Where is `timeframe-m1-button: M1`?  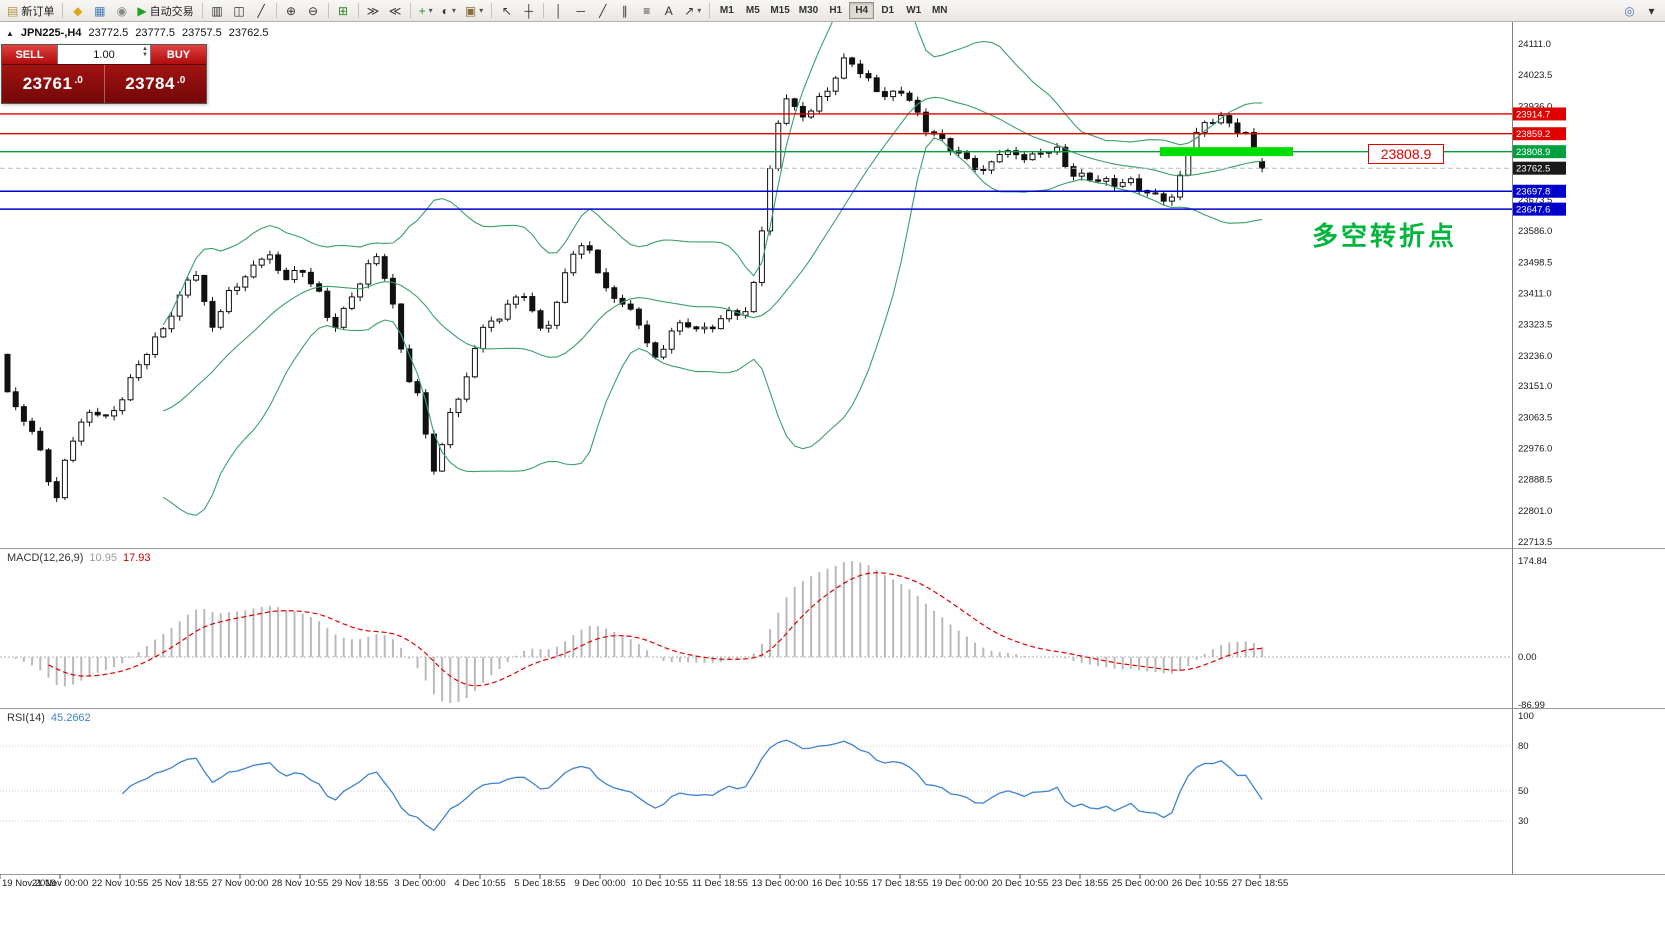 timeframe-m1-button: M1 is located at coordinates (726, 10).